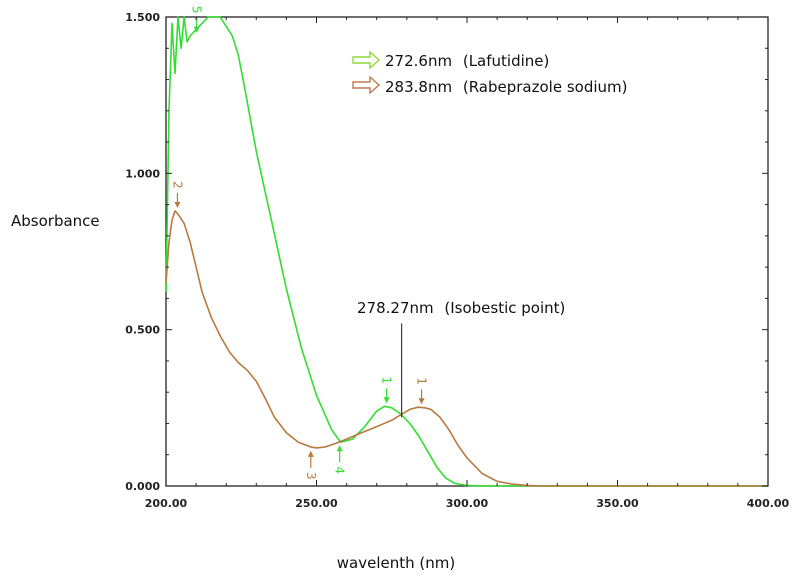 This screenshot has height=577, width=793. Describe the element at coordinates (395, 308) in the screenshot. I see `isobestic-wavelength-label: 278.27nm` at that location.